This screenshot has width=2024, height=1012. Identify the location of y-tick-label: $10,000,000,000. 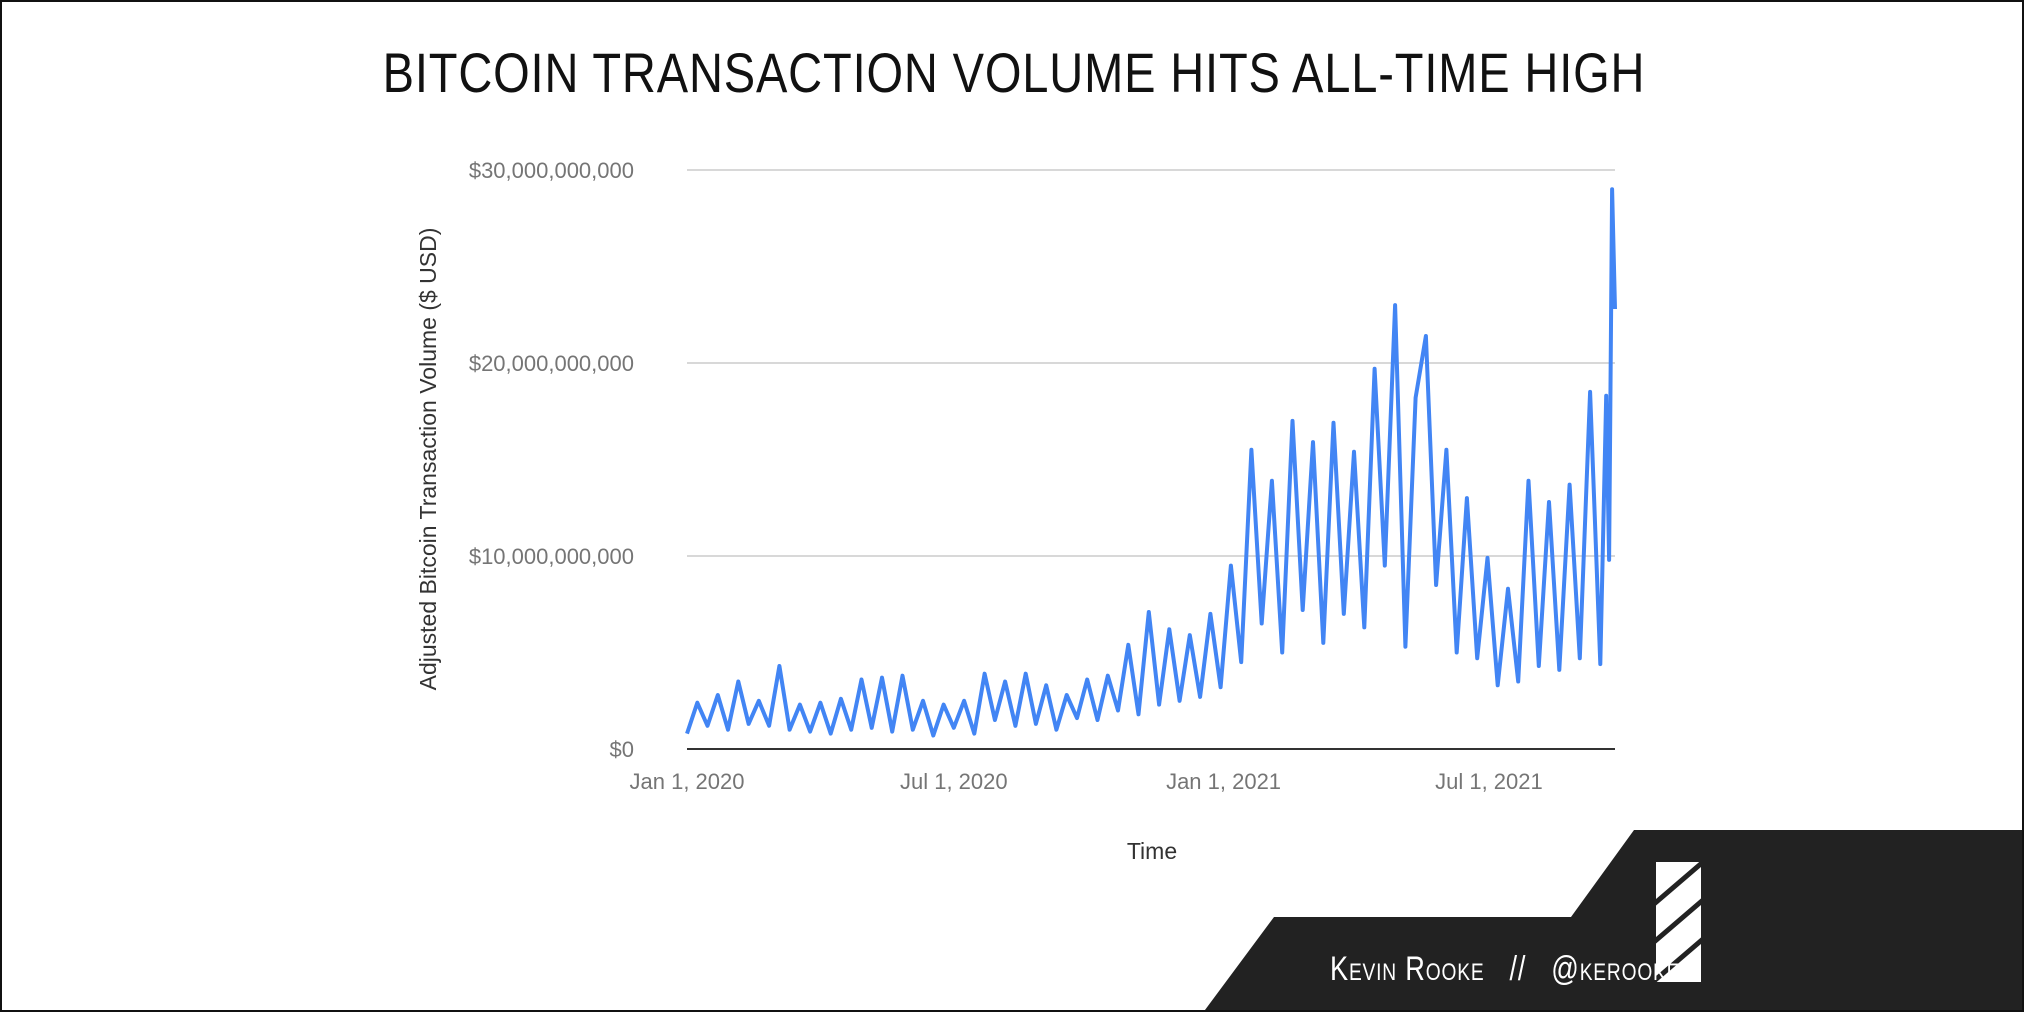
(551, 556).